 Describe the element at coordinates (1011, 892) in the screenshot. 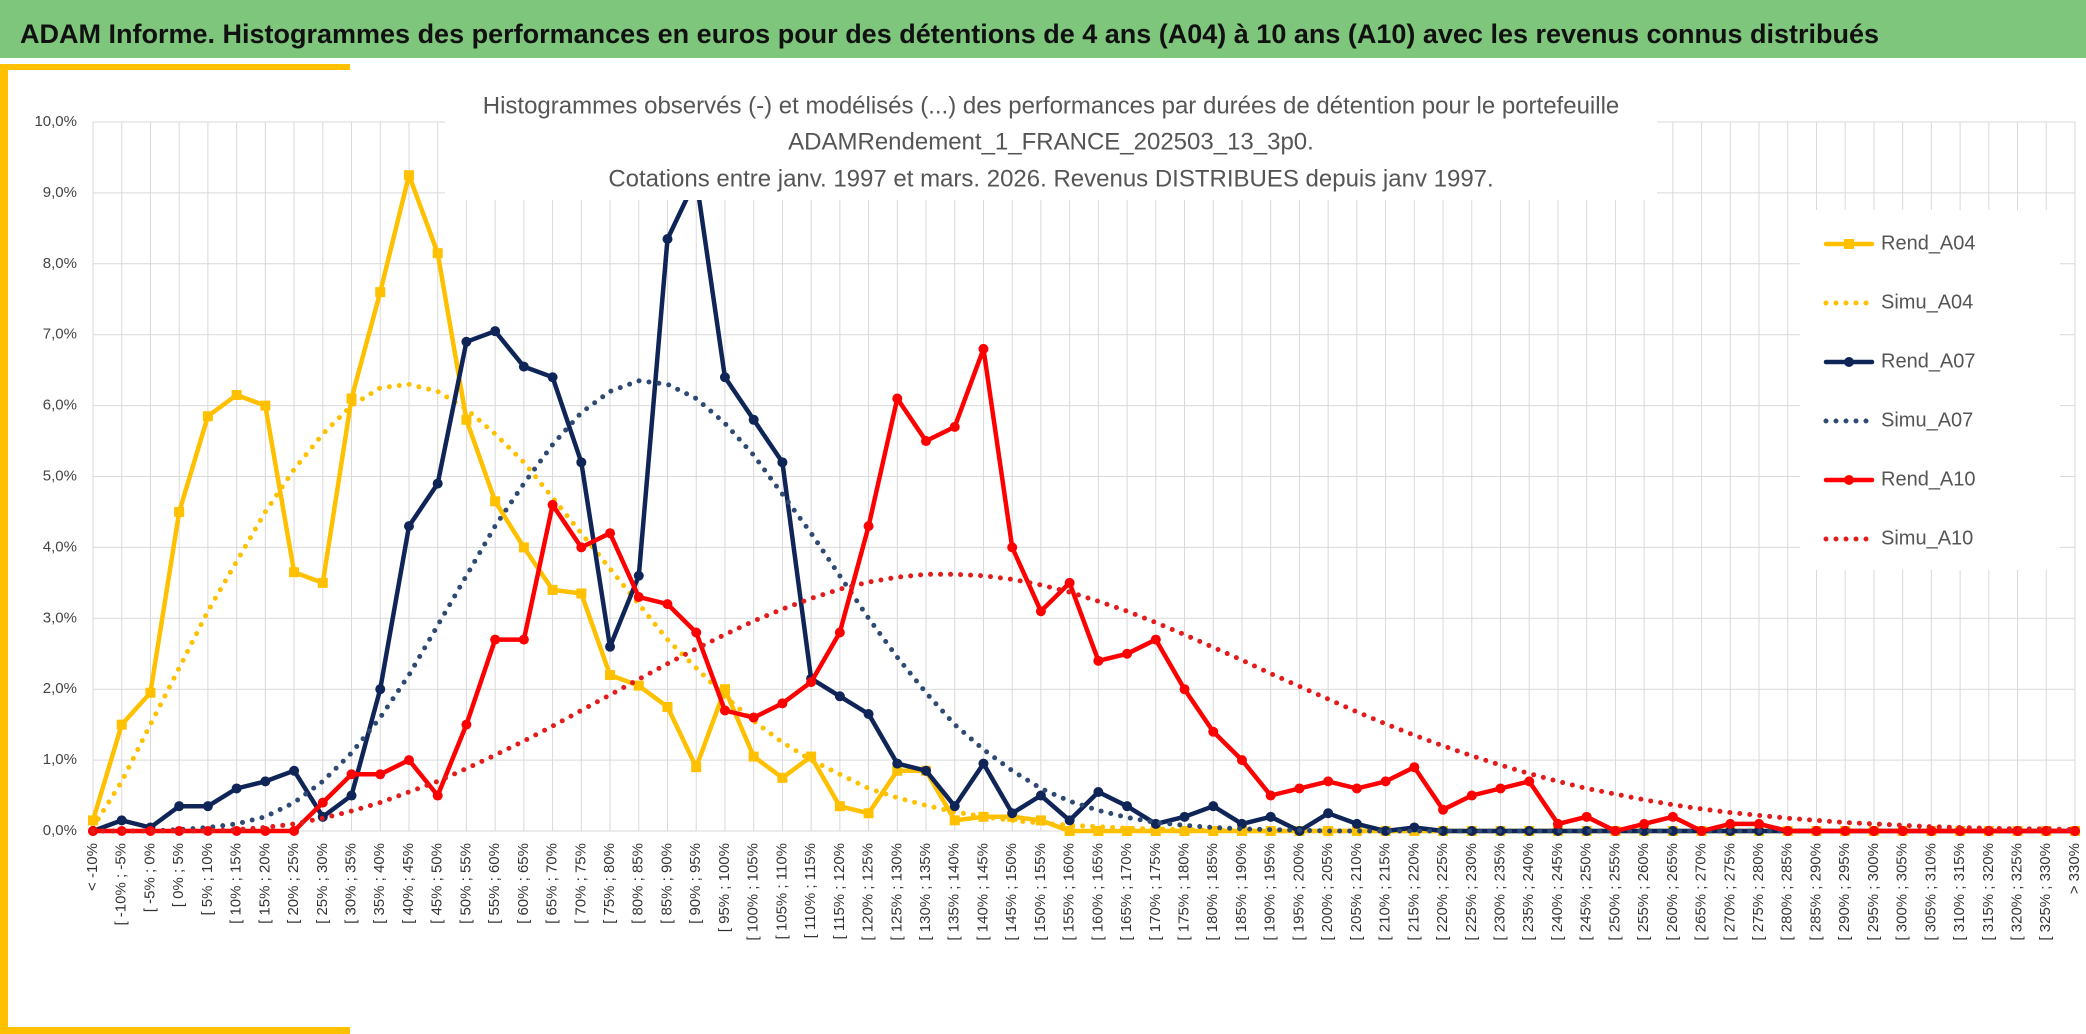

I see `x-tick-label: [ 145% ; 150%` at that location.